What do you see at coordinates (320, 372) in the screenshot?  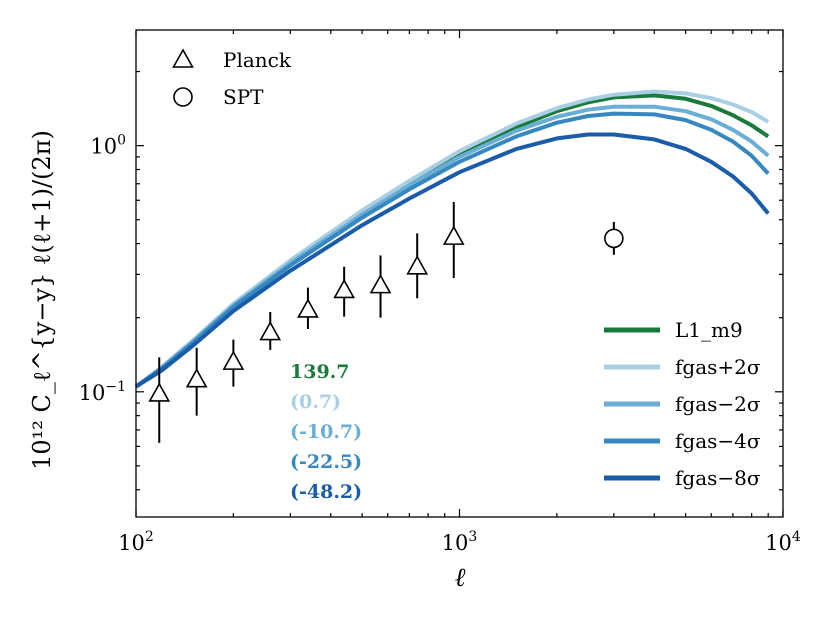 I see `annotation-1: 139.7` at bounding box center [320, 372].